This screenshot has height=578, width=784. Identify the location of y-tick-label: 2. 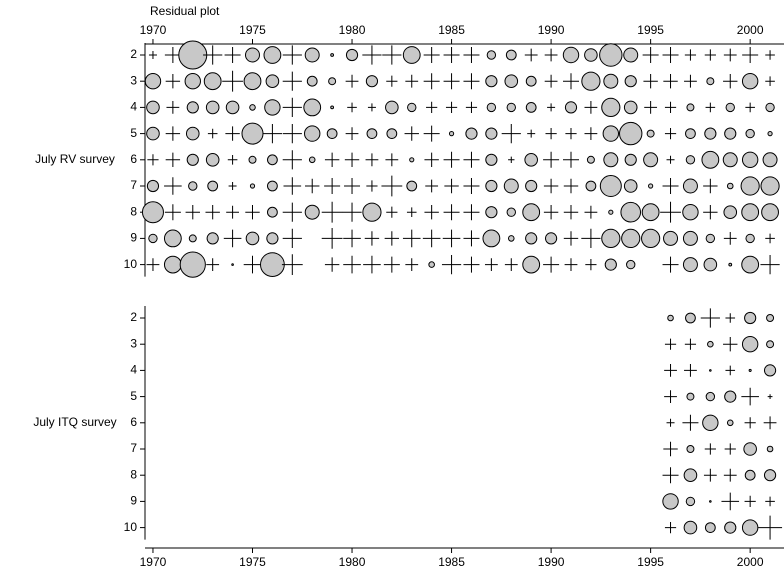
(133, 317).